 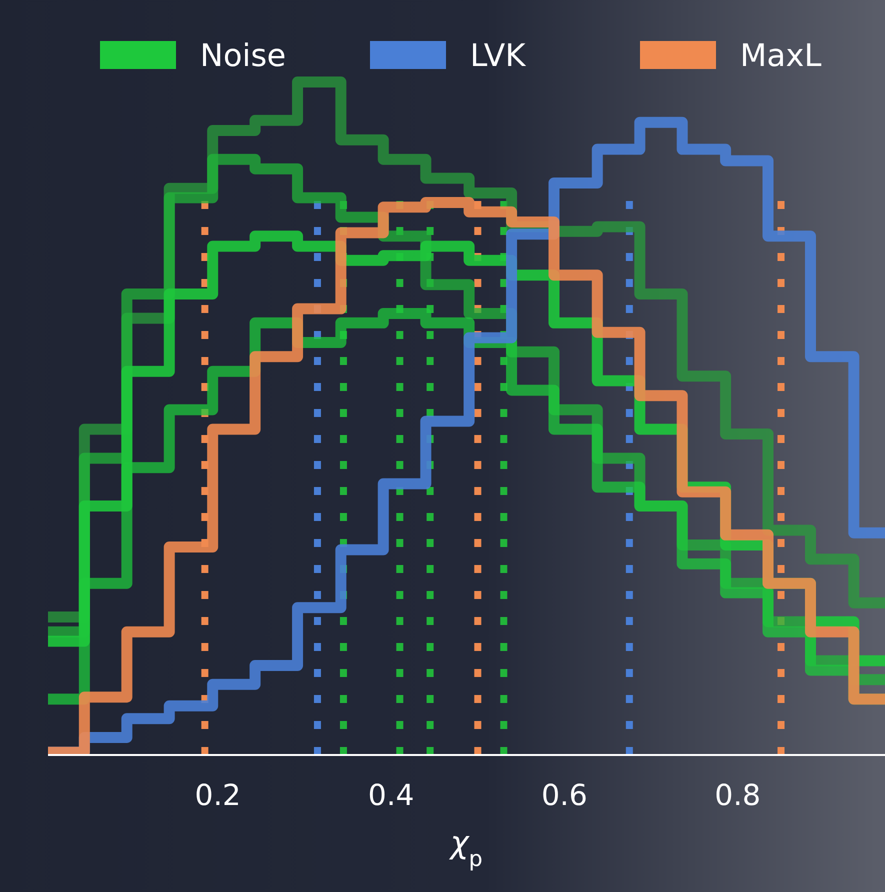 What do you see at coordinates (737, 795) in the screenshot?
I see `x-tick-label: 0.8` at bounding box center [737, 795].